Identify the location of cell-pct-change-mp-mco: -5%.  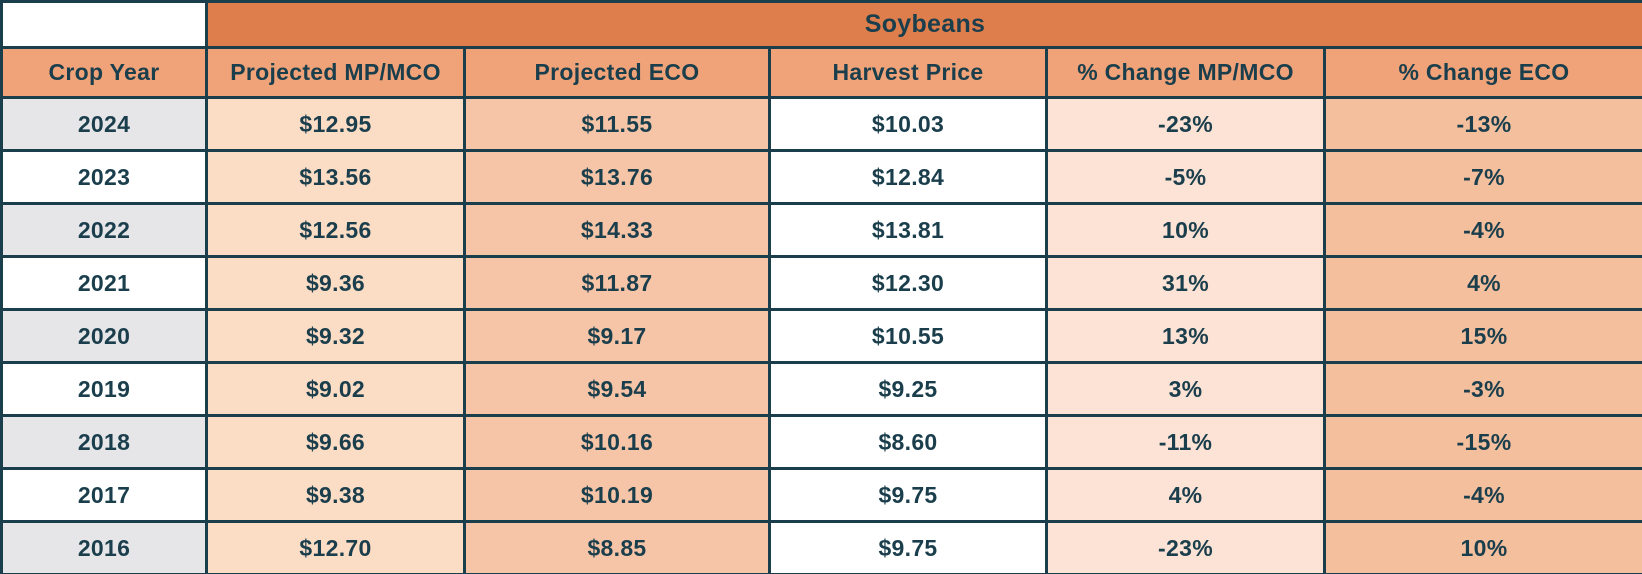
(1185, 177).